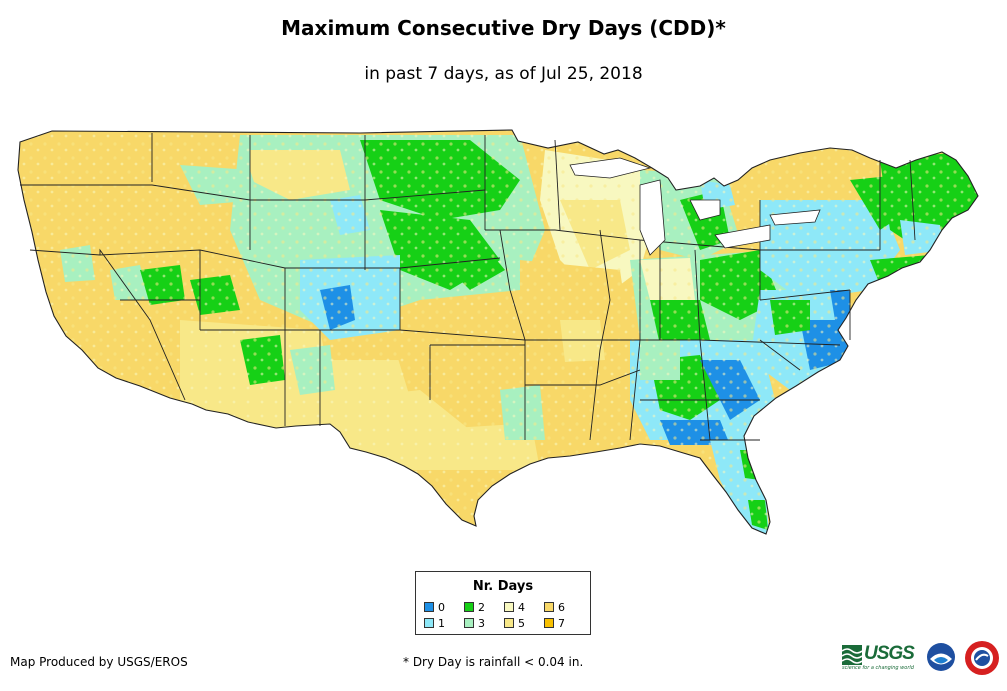 Image resolution: width=1007 pixels, height=691 pixels. Describe the element at coordinates (493, 662) in the screenshot. I see `map-footnote: * Dry Day is rainfall < 0.04 in.` at that location.